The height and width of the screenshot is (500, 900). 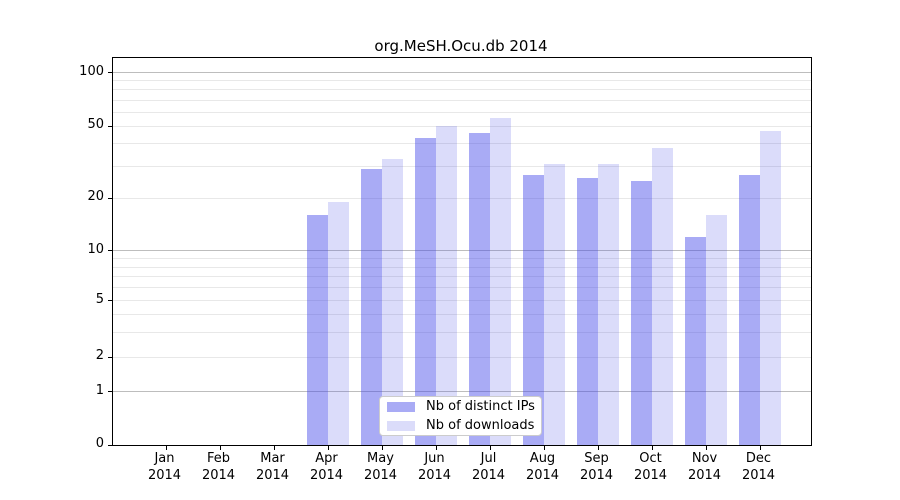 I want to click on legend: Nb of distinct IPs Nb of downloads, so click(x=460, y=416).